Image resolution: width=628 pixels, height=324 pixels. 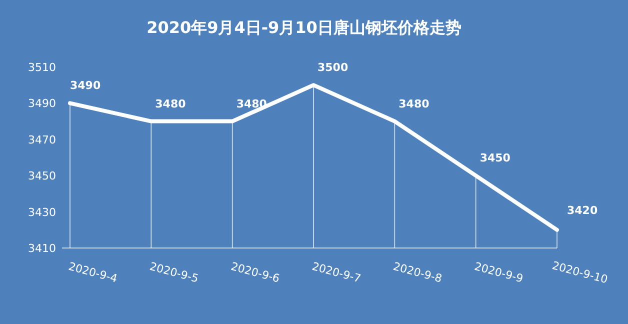 What do you see at coordinates (42, 67) in the screenshot?
I see `y-tick-label: 3510` at bounding box center [42, 67].